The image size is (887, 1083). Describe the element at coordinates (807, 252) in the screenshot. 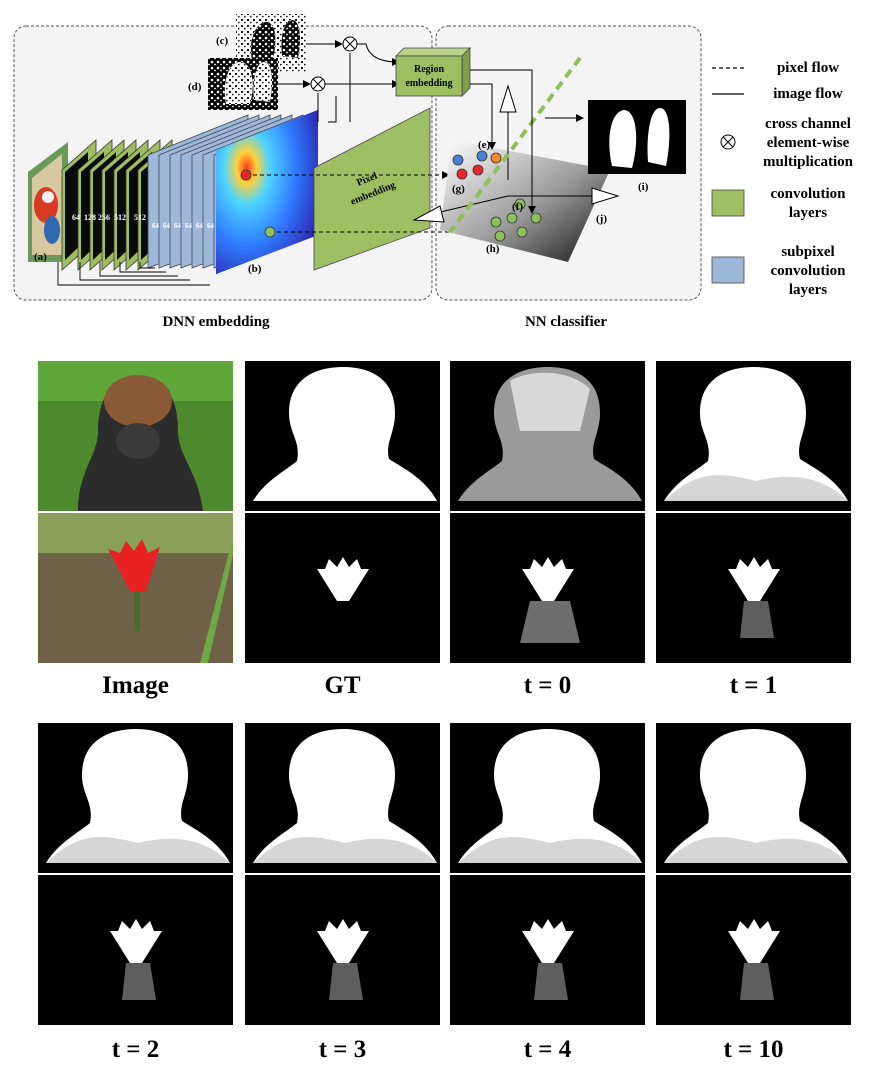

I see `legend-label: subpixel` at that location.